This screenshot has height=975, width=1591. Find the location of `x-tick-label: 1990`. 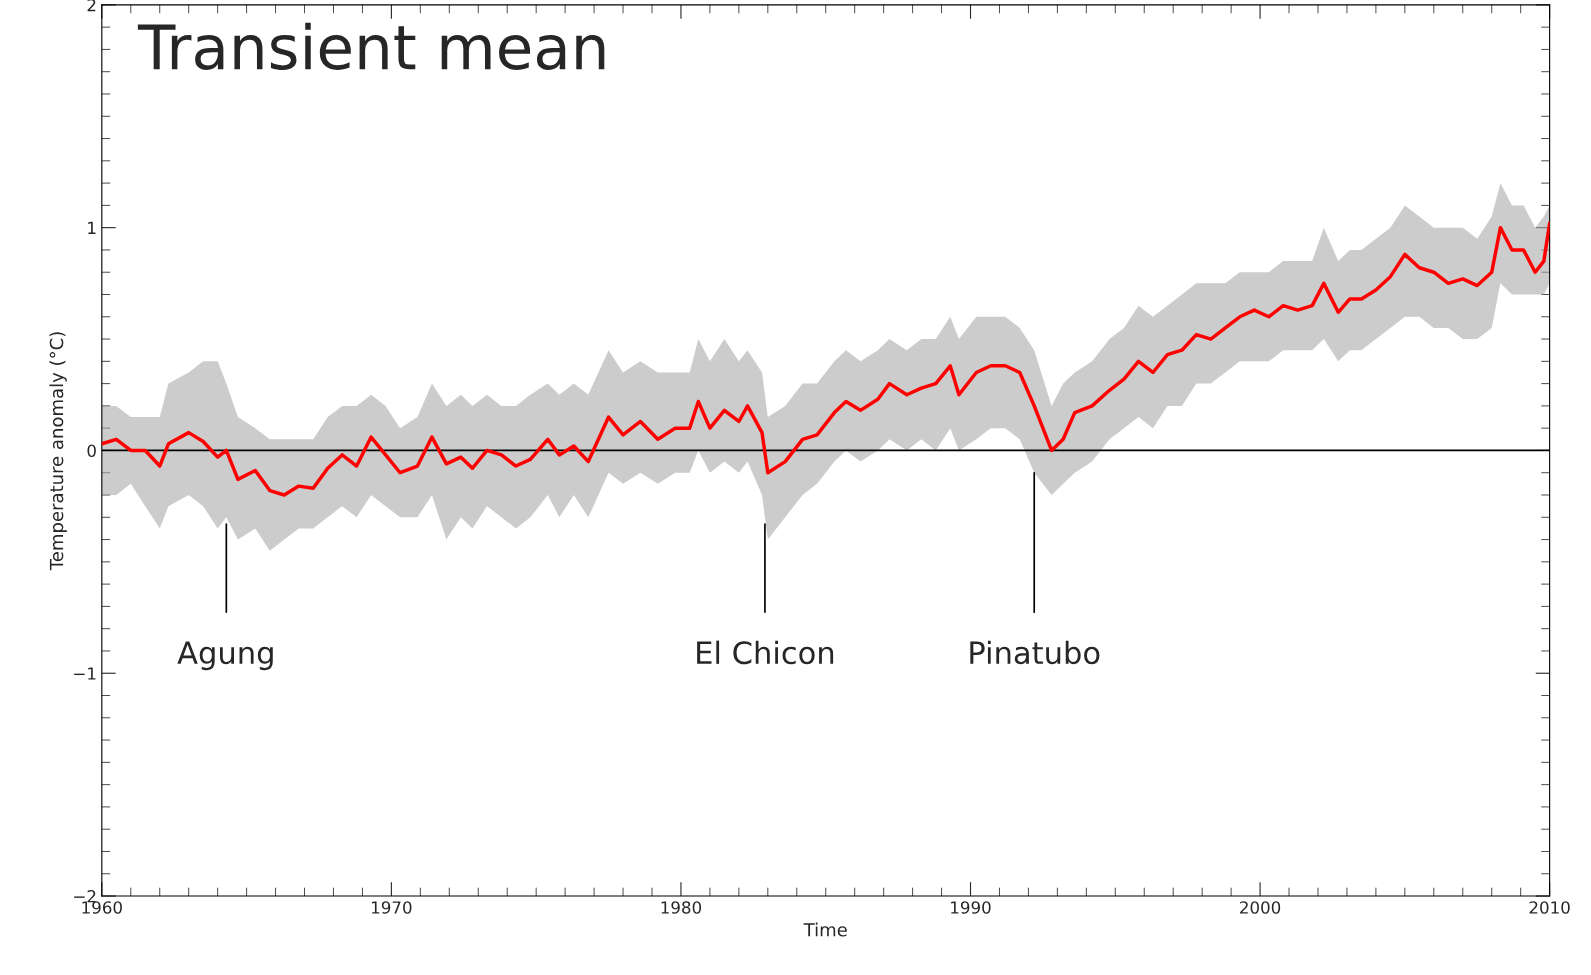

x-tick-label: 1990 is located at coordinates (971, 907).